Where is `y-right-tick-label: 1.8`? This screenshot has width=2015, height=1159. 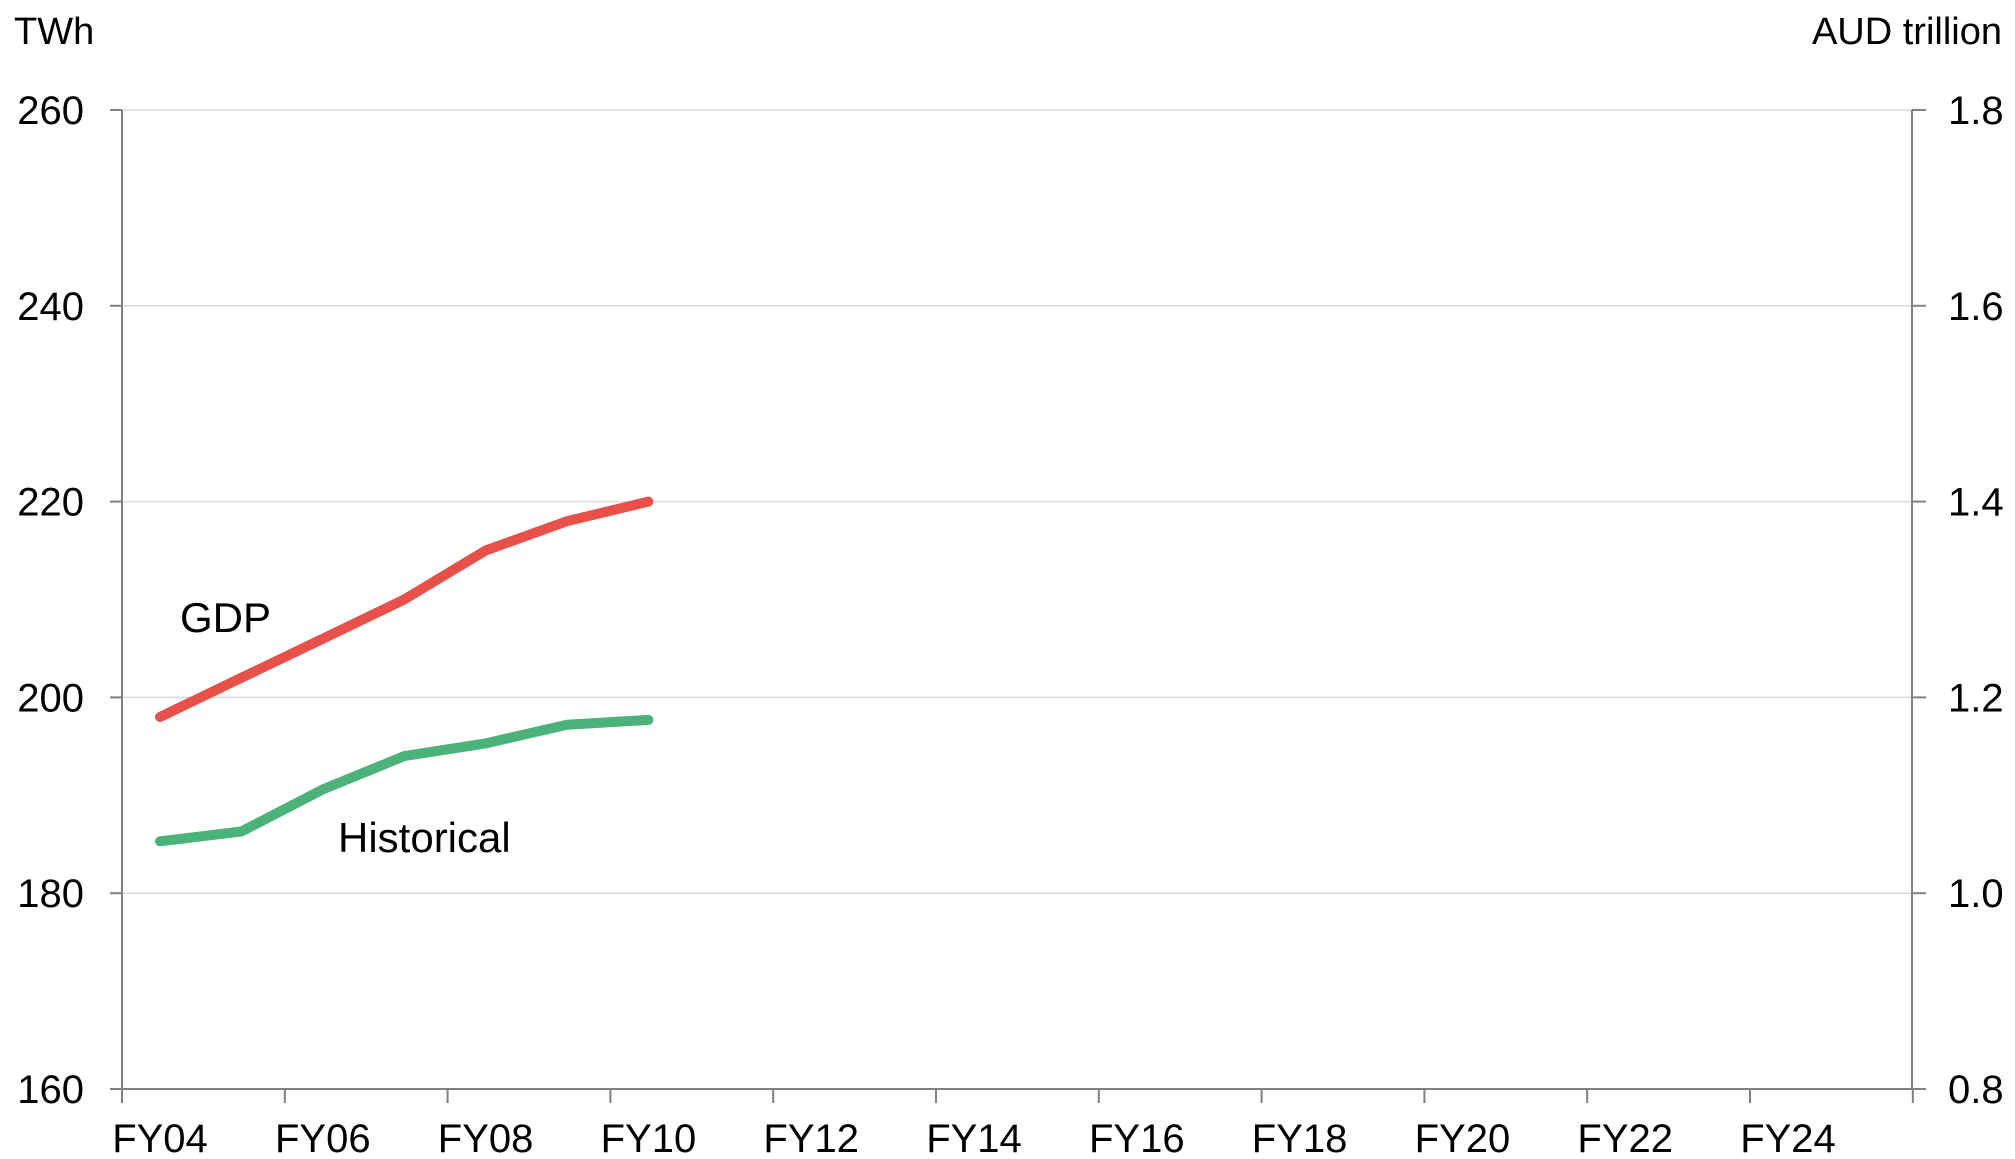 y-right-tick-label: 1.8 is located at coordinates (1976, 111).